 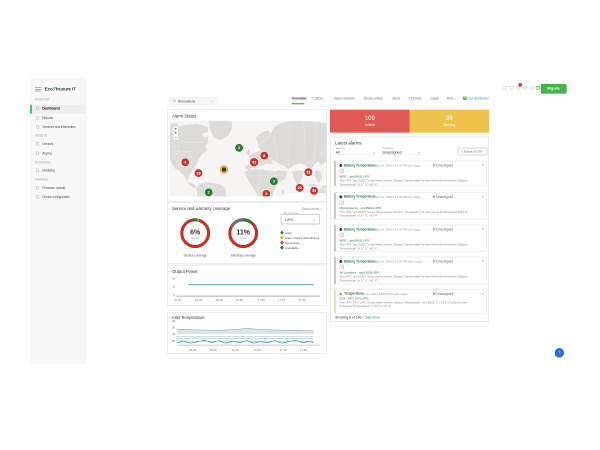 I want to click on svg-text: 9, so click(x=266, y=194).